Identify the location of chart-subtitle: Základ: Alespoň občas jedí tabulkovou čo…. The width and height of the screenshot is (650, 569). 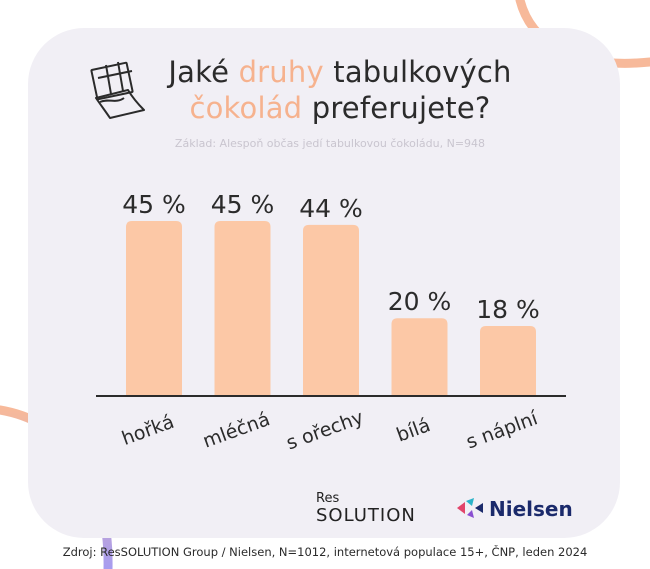
(330, 143).